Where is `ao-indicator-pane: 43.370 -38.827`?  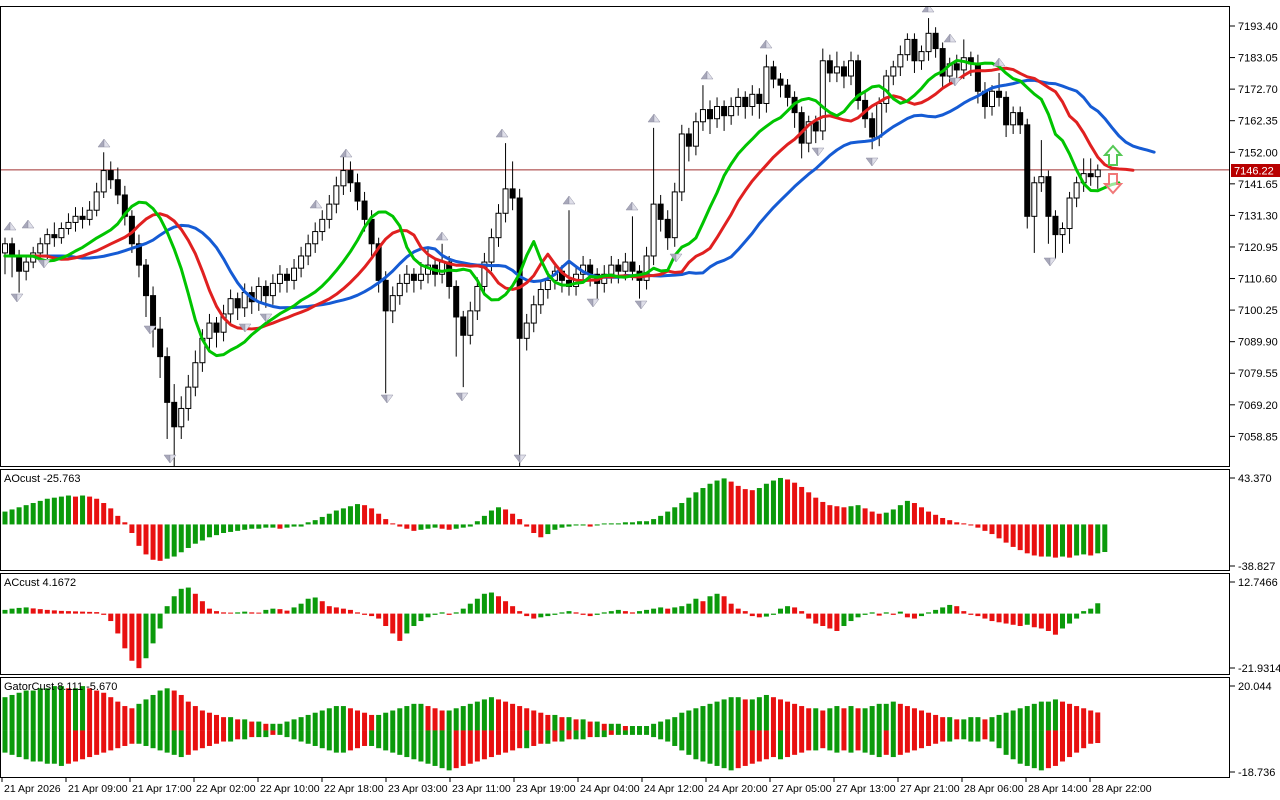 ao-indicator-pane: 43.370 -38.827 is located at coordinates (639, 523).